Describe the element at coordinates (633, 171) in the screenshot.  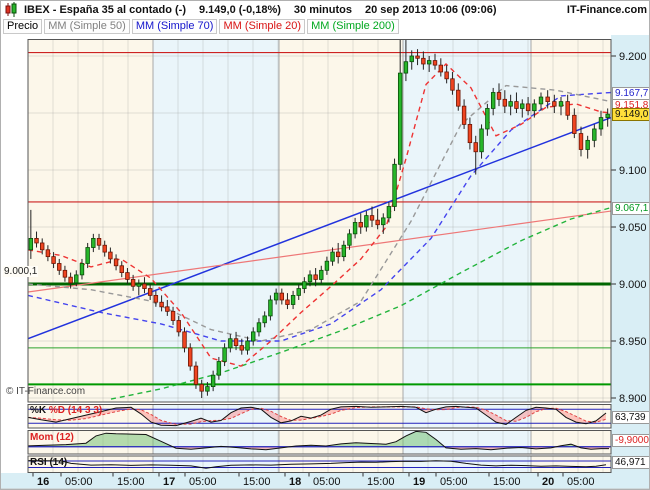
I see `y-axis-tick-label: 9.100` at that location.